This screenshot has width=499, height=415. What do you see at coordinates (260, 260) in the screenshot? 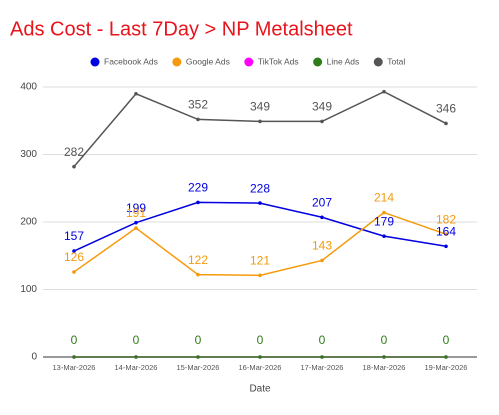
I see `data-label: 121` at bounding box center [260, 260].